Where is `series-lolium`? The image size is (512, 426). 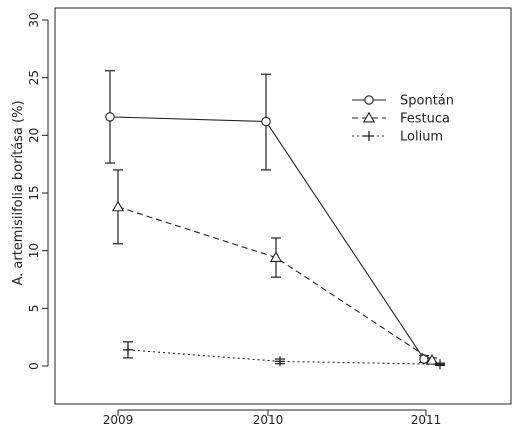 series-lolium is located at coordinates (284, 355).